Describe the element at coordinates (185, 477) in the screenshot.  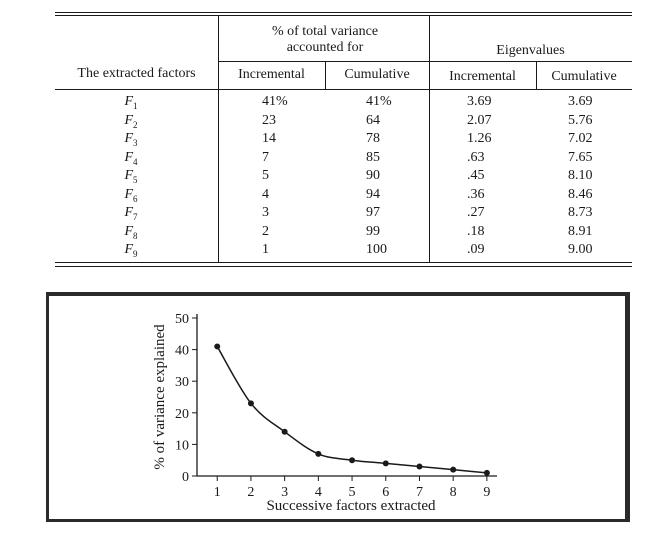
I see `y-tick-label: 0` at that location.